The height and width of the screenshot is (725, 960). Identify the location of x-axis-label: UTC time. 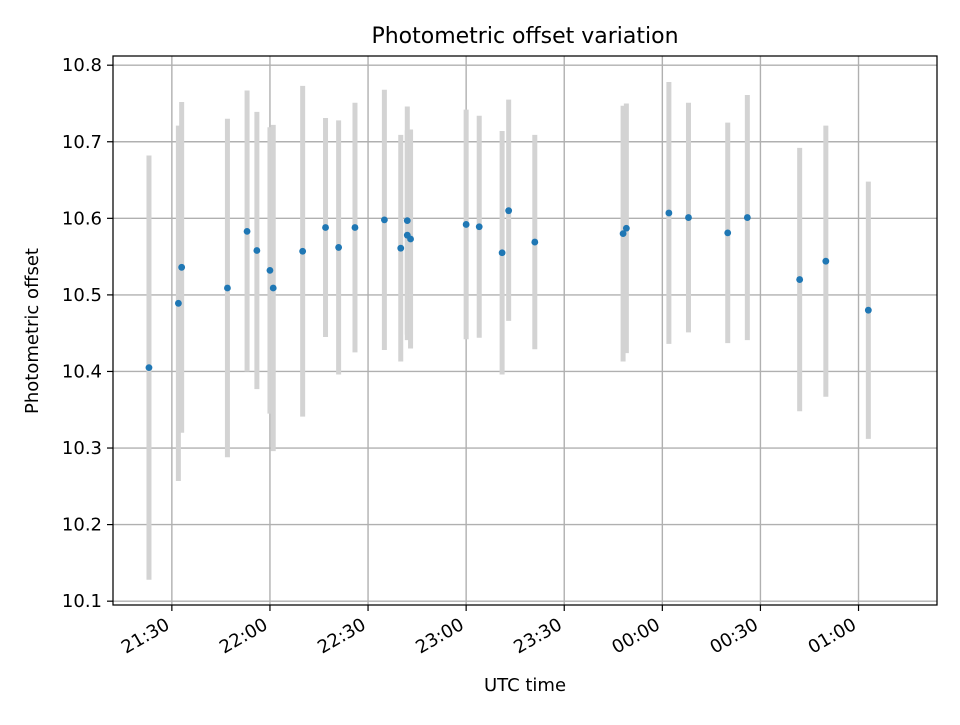
(525, 685).